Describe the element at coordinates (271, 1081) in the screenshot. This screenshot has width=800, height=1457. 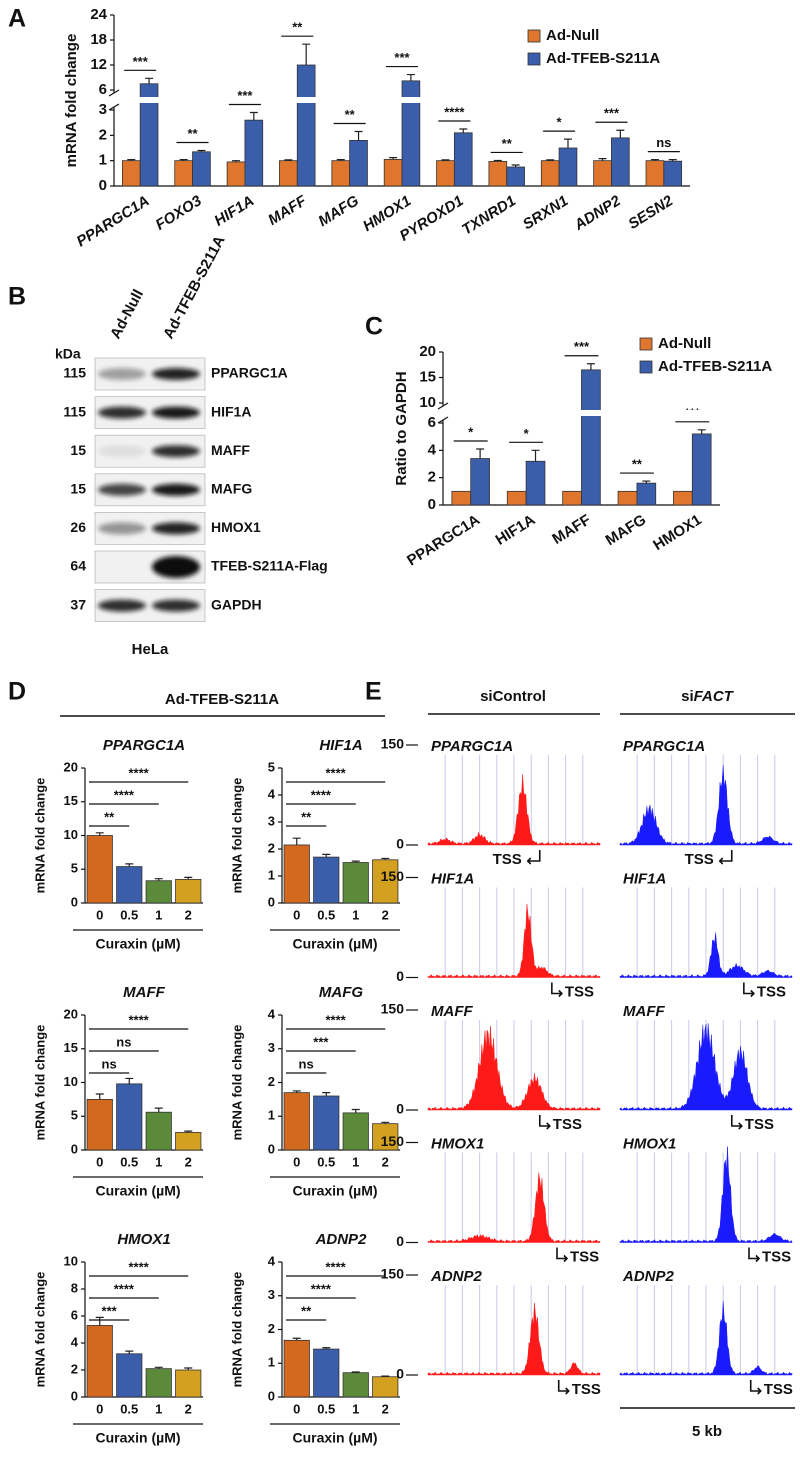
I see `y-tick-label: 2` at that location.